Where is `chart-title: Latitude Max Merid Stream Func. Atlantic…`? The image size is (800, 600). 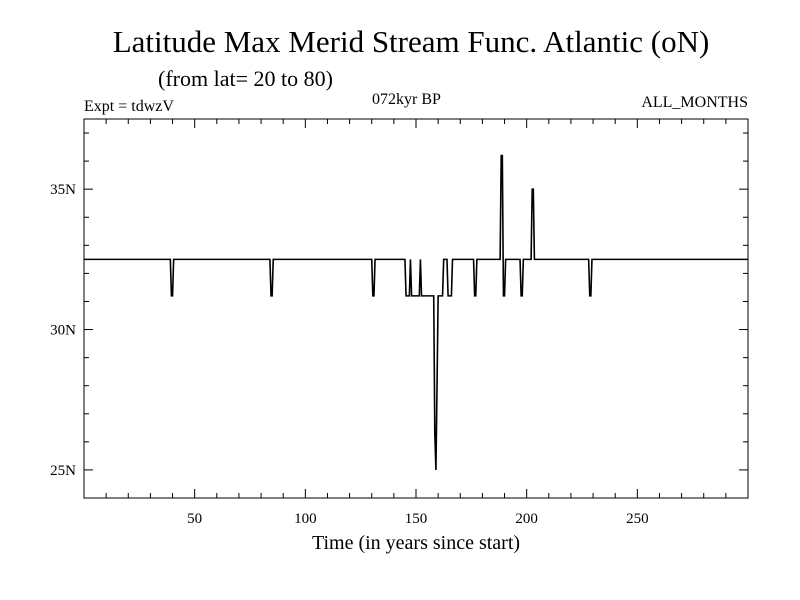 chart-title: Latitude Max Merid Stream Func. Atlantic… is located at coordinates (411, 41).